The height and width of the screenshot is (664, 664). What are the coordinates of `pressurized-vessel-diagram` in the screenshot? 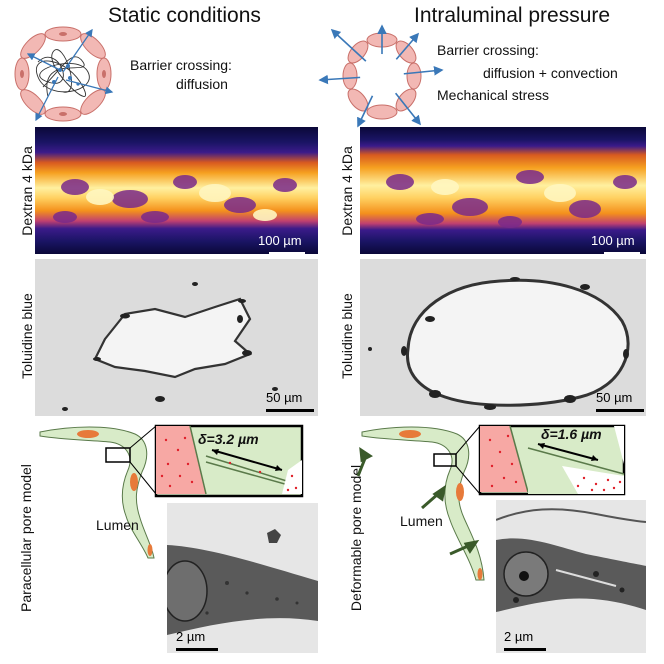 It's located at (381, 76).